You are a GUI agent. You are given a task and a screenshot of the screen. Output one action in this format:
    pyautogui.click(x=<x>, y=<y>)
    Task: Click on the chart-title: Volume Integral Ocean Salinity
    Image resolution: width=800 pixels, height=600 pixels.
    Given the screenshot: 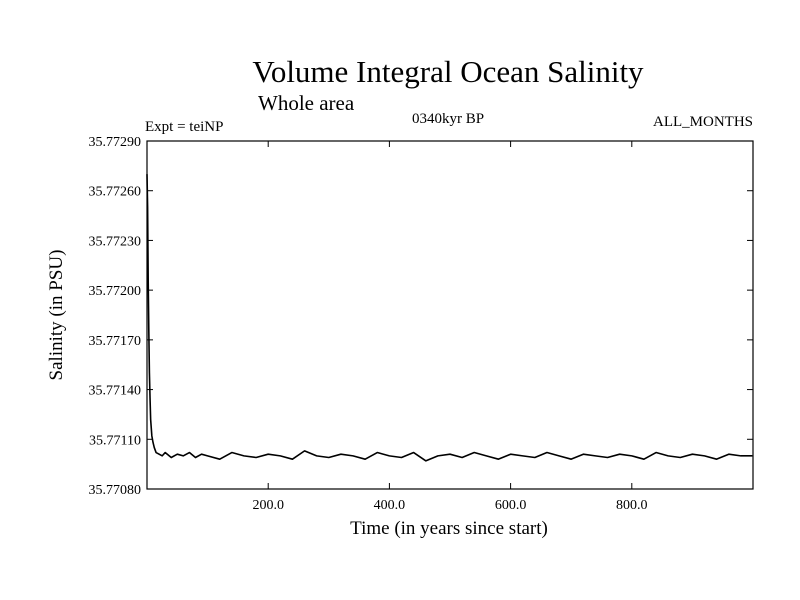 What is the action you would take?
    pyautogui.click(x=448, y=71)
    